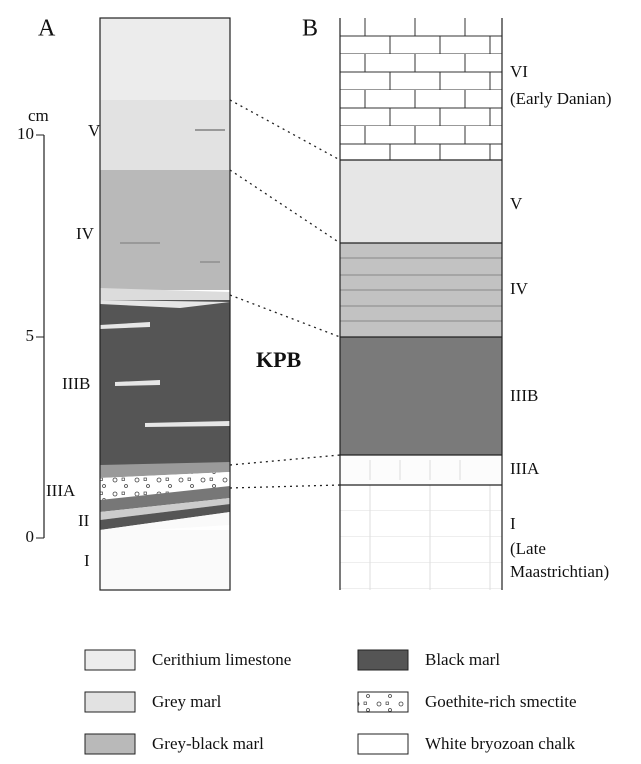 The width and height of the screenshot is (641, 764). What do you see at coordinates (30, 335) in the screenshot?
I see `scale-label: 5` at bounding box center [30, 335].